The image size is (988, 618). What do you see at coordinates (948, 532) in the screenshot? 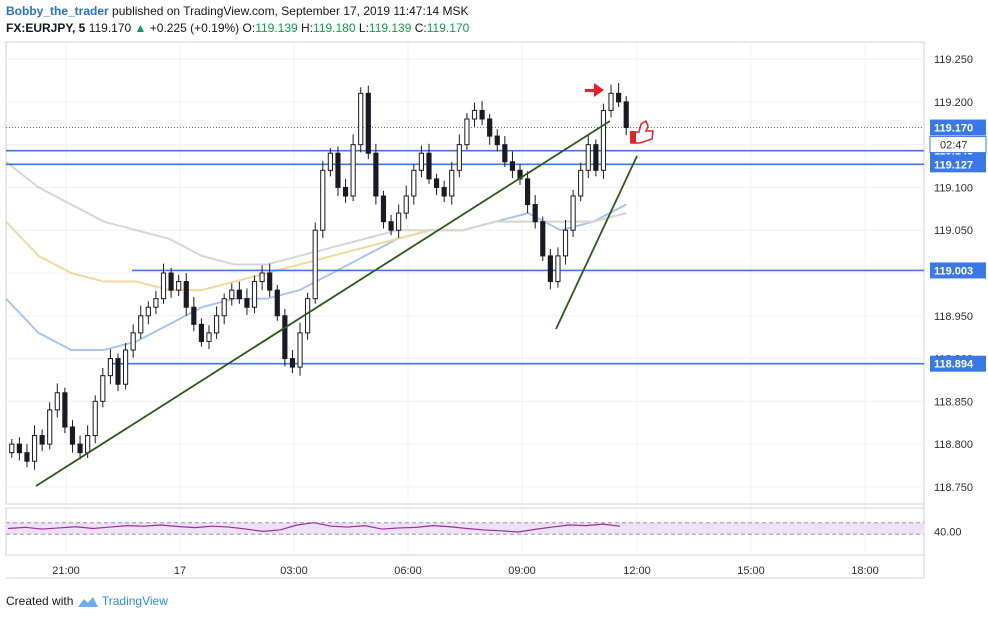
I see `rsi-axis-label: 40.00` at bounding box center [948, 532].